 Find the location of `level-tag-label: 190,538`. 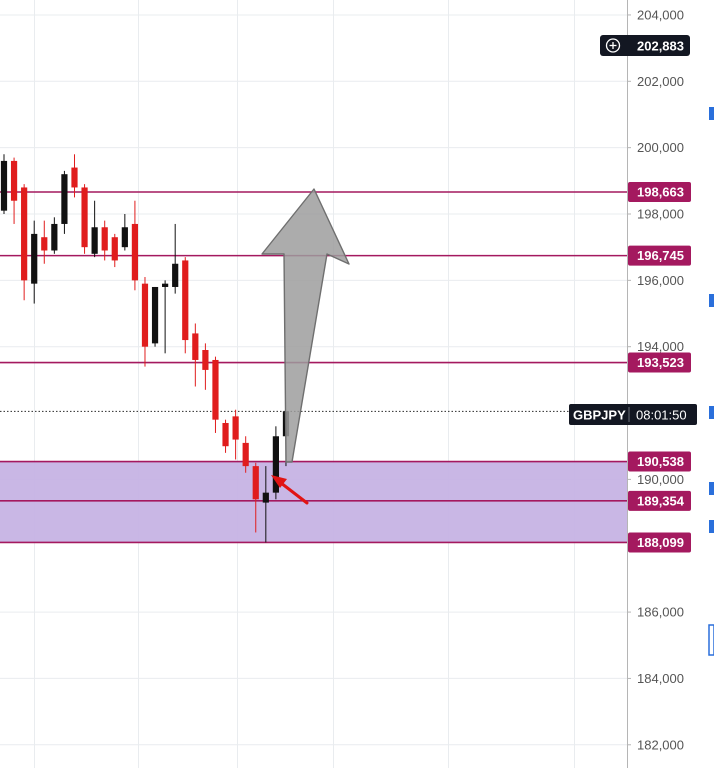

level-tag-label: 190,538 is located at coordinates (660, 461).